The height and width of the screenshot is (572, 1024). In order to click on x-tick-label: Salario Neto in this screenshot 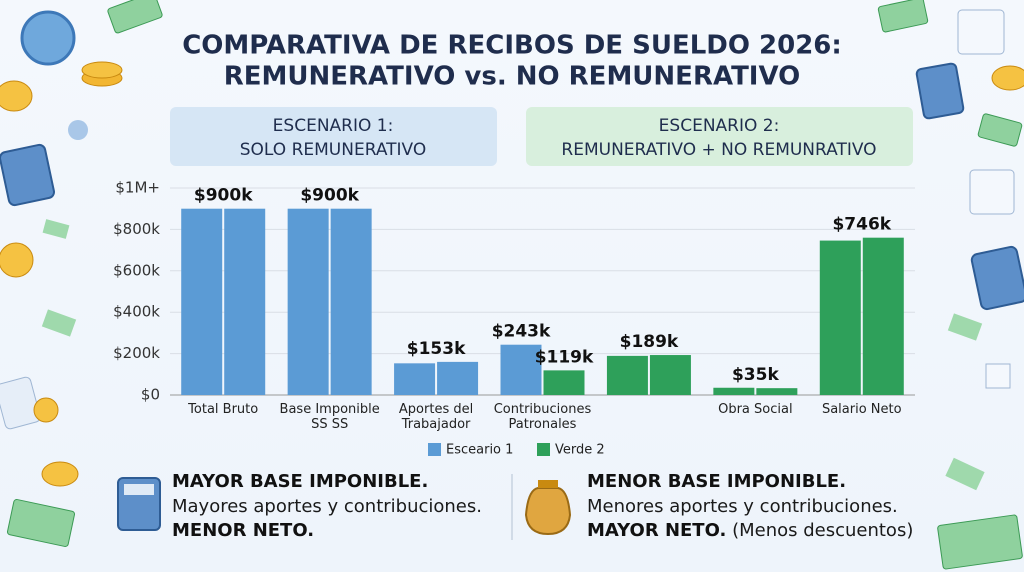, I will do `click(861, 409)`.